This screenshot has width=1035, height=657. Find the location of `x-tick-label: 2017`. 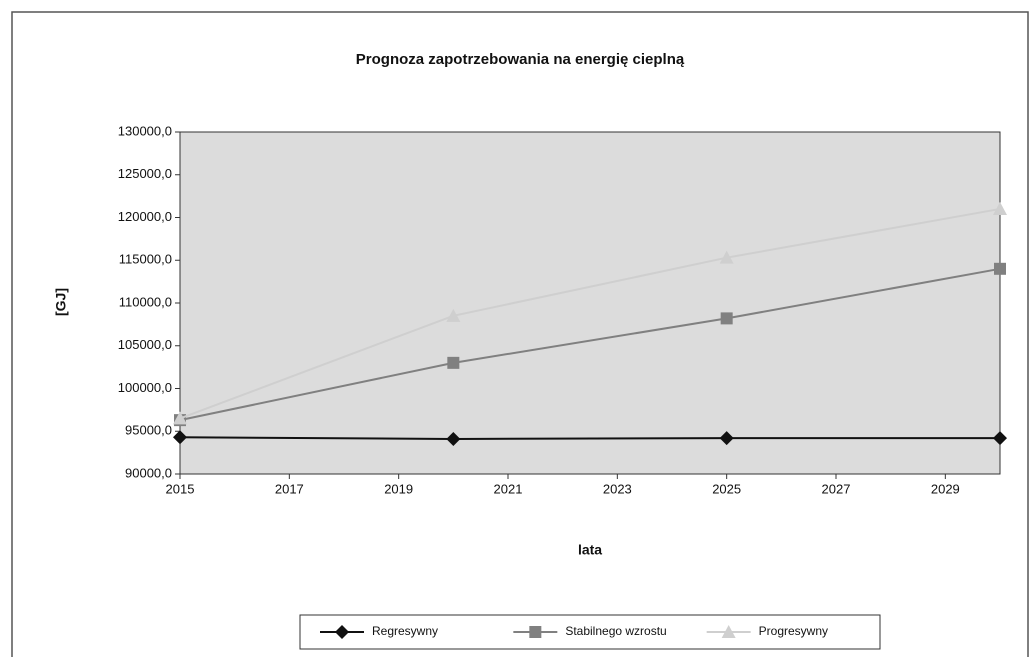

x-tick-label: 2017 is located at coordinates (289, 488).